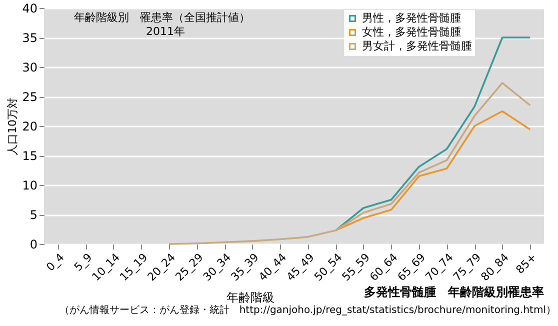 The width and height of the screenshot is (558, 326). I want to click on text: 多発性骨髄腫 年齢階級別罹患率, so click(454, 292).